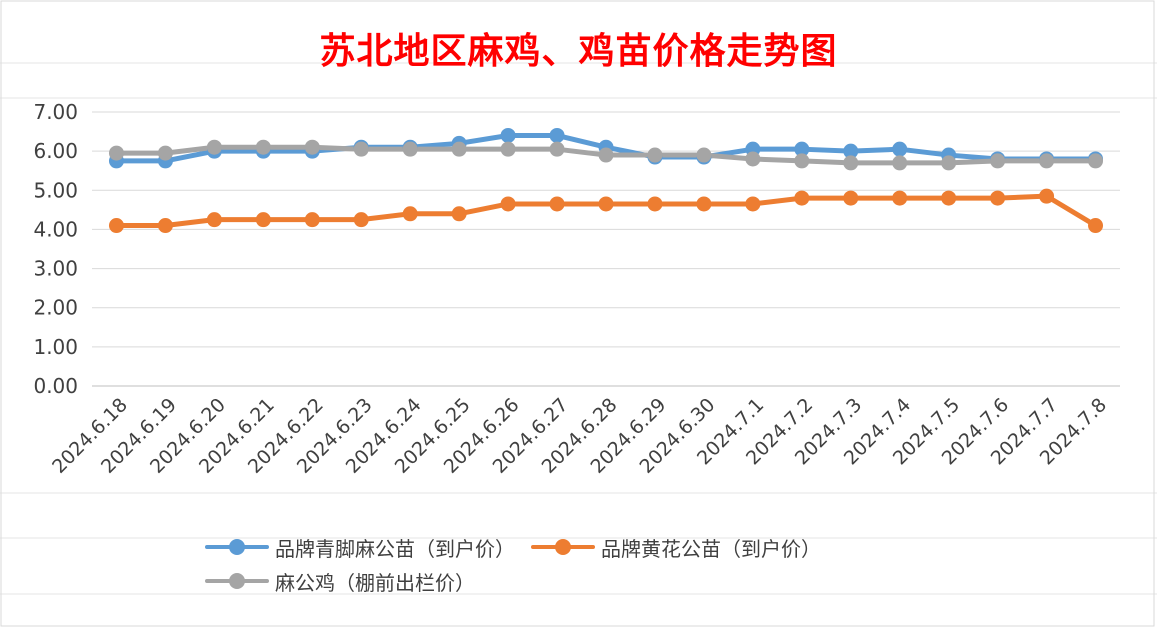 This screenshot has width=1157, height=629. Describe the element at coordinates (711, 548) in the screenshot. I see `legend-label-huanghua: 品牌黄花公苗（到户价）` at that location.